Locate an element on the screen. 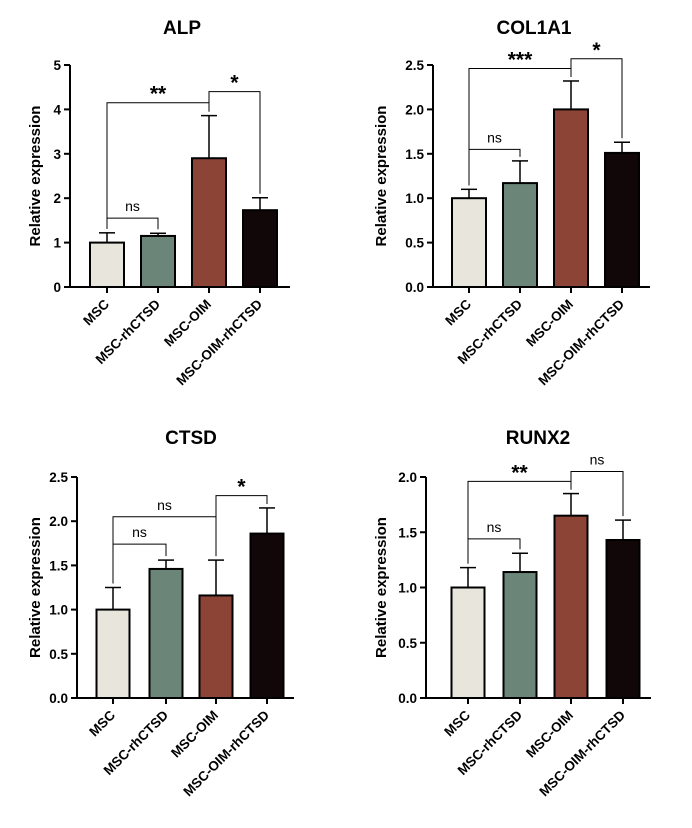  y-tick-label: 2 is located at coordinates (57, 198).